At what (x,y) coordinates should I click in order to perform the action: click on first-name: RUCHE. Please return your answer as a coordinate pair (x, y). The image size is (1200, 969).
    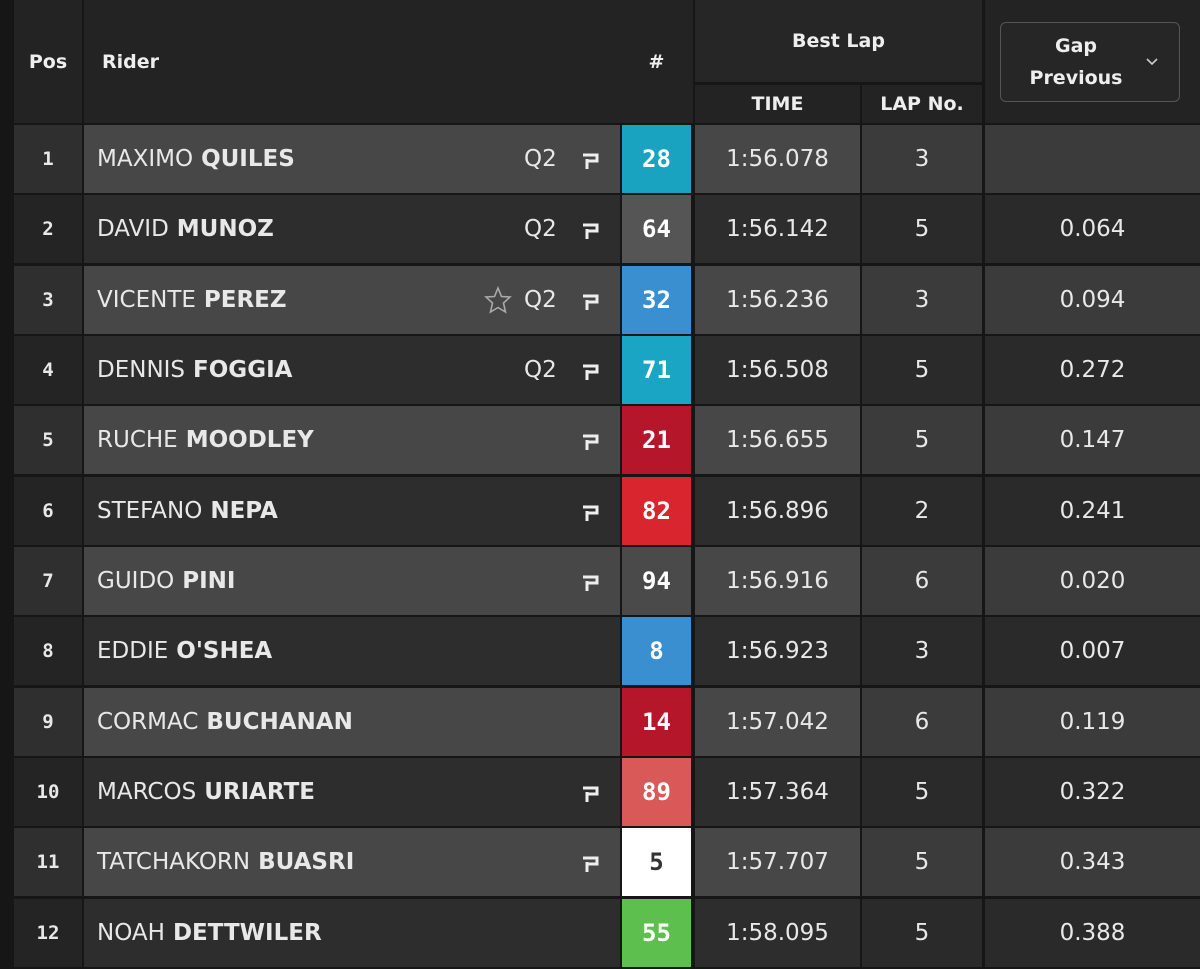
    Looking at the image, I should click on (137, 440).